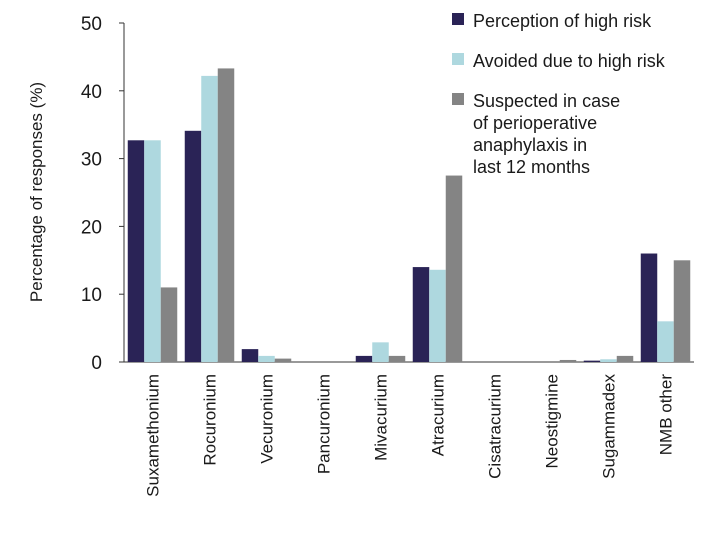  Describe the element at coordinates (495, 426) in the screenshot. I see `x-category-label: Cisatracurium` at that location.